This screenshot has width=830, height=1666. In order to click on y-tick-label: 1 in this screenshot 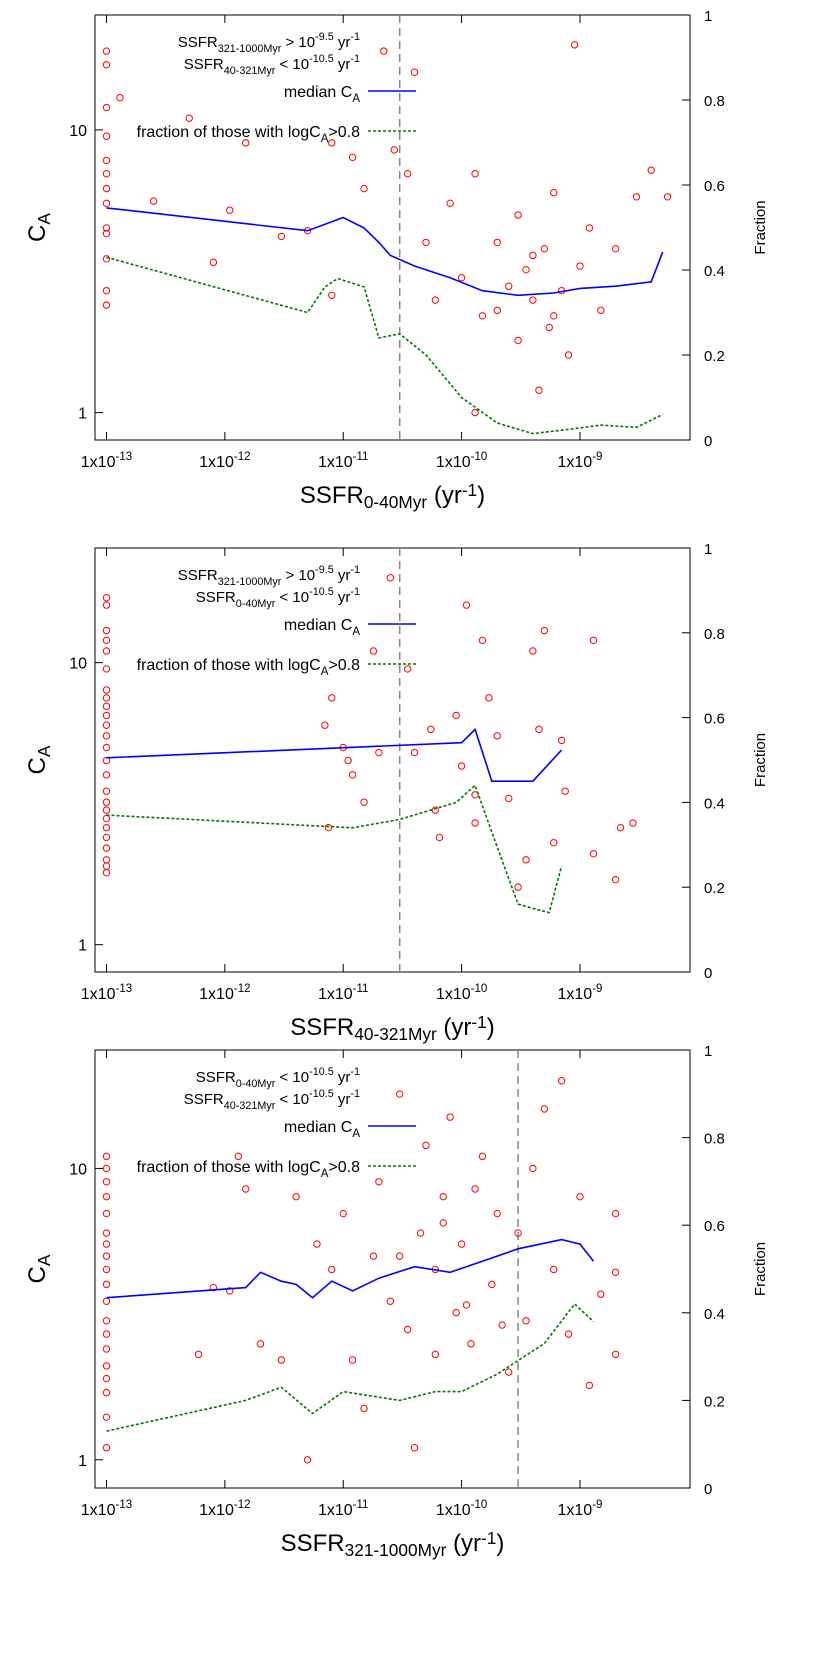, I will do `click(82, 414)`.